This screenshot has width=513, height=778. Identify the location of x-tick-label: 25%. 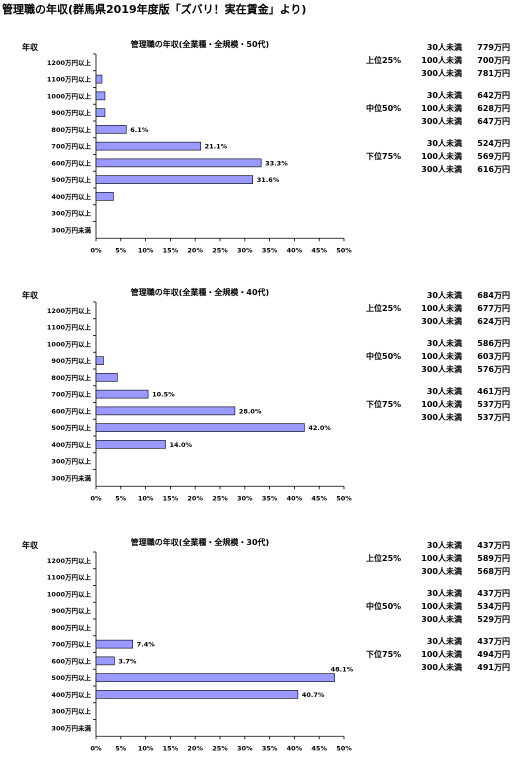
(220, 498).